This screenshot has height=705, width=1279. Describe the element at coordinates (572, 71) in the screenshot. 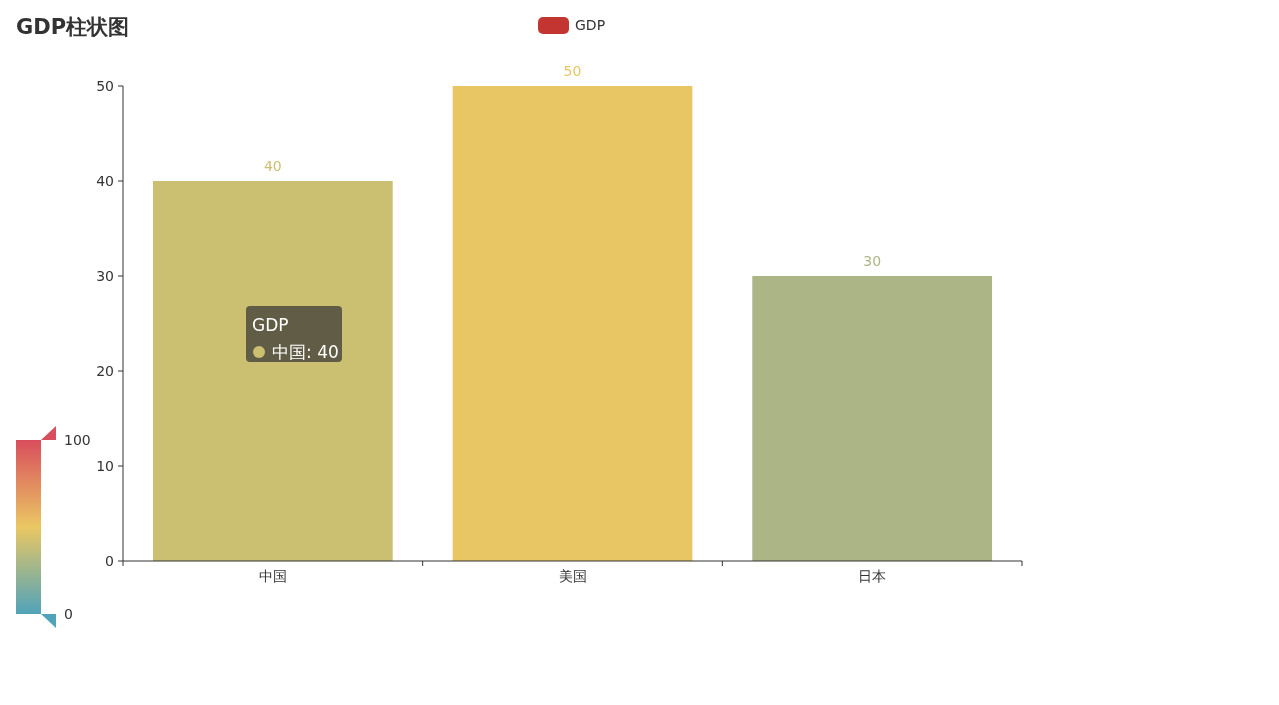

I see `data-label: 50` at that location.